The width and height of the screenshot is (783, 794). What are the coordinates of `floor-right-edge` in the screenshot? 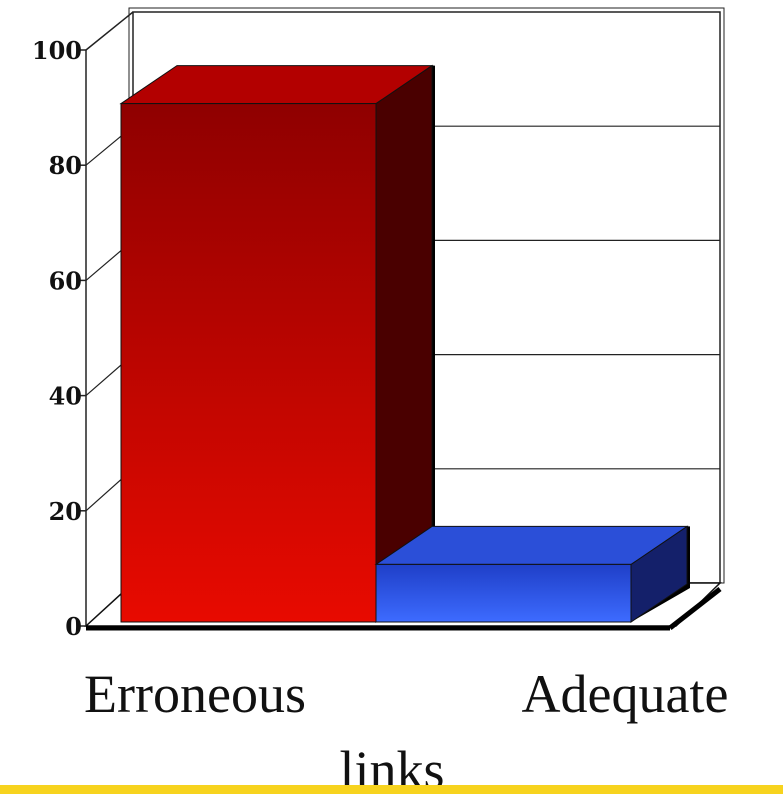 It's located at (695, 608).